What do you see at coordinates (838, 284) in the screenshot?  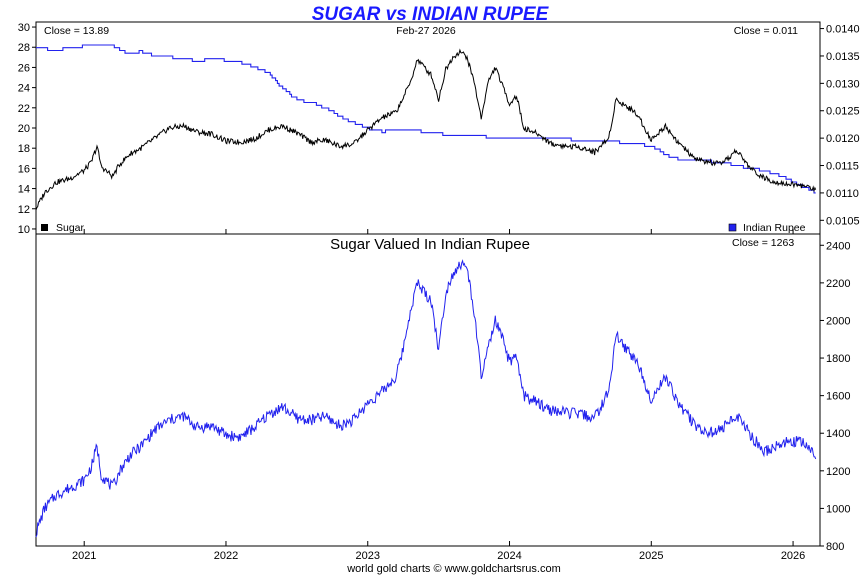 I see `ratio-tick-label: 2200` at bounding box center [838, 284].